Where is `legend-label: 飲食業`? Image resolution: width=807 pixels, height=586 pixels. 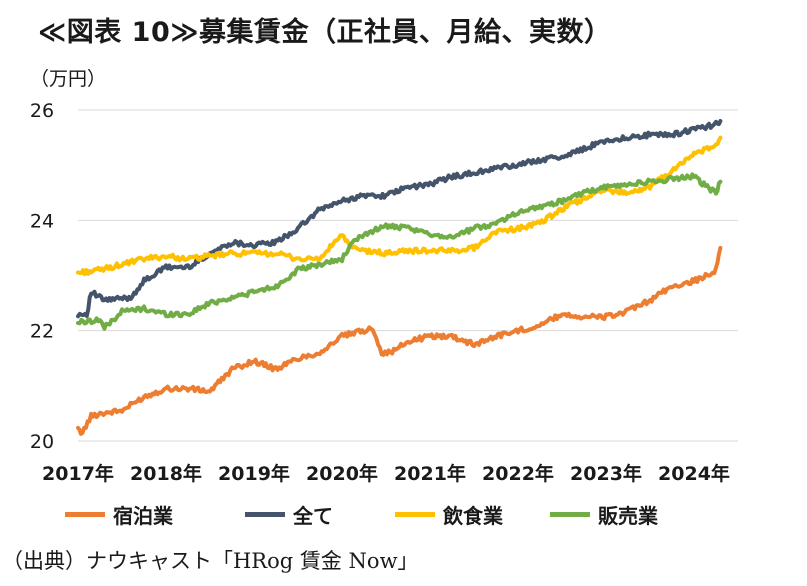 legend-label: 飲食業 is located at coordinates (473, 516).